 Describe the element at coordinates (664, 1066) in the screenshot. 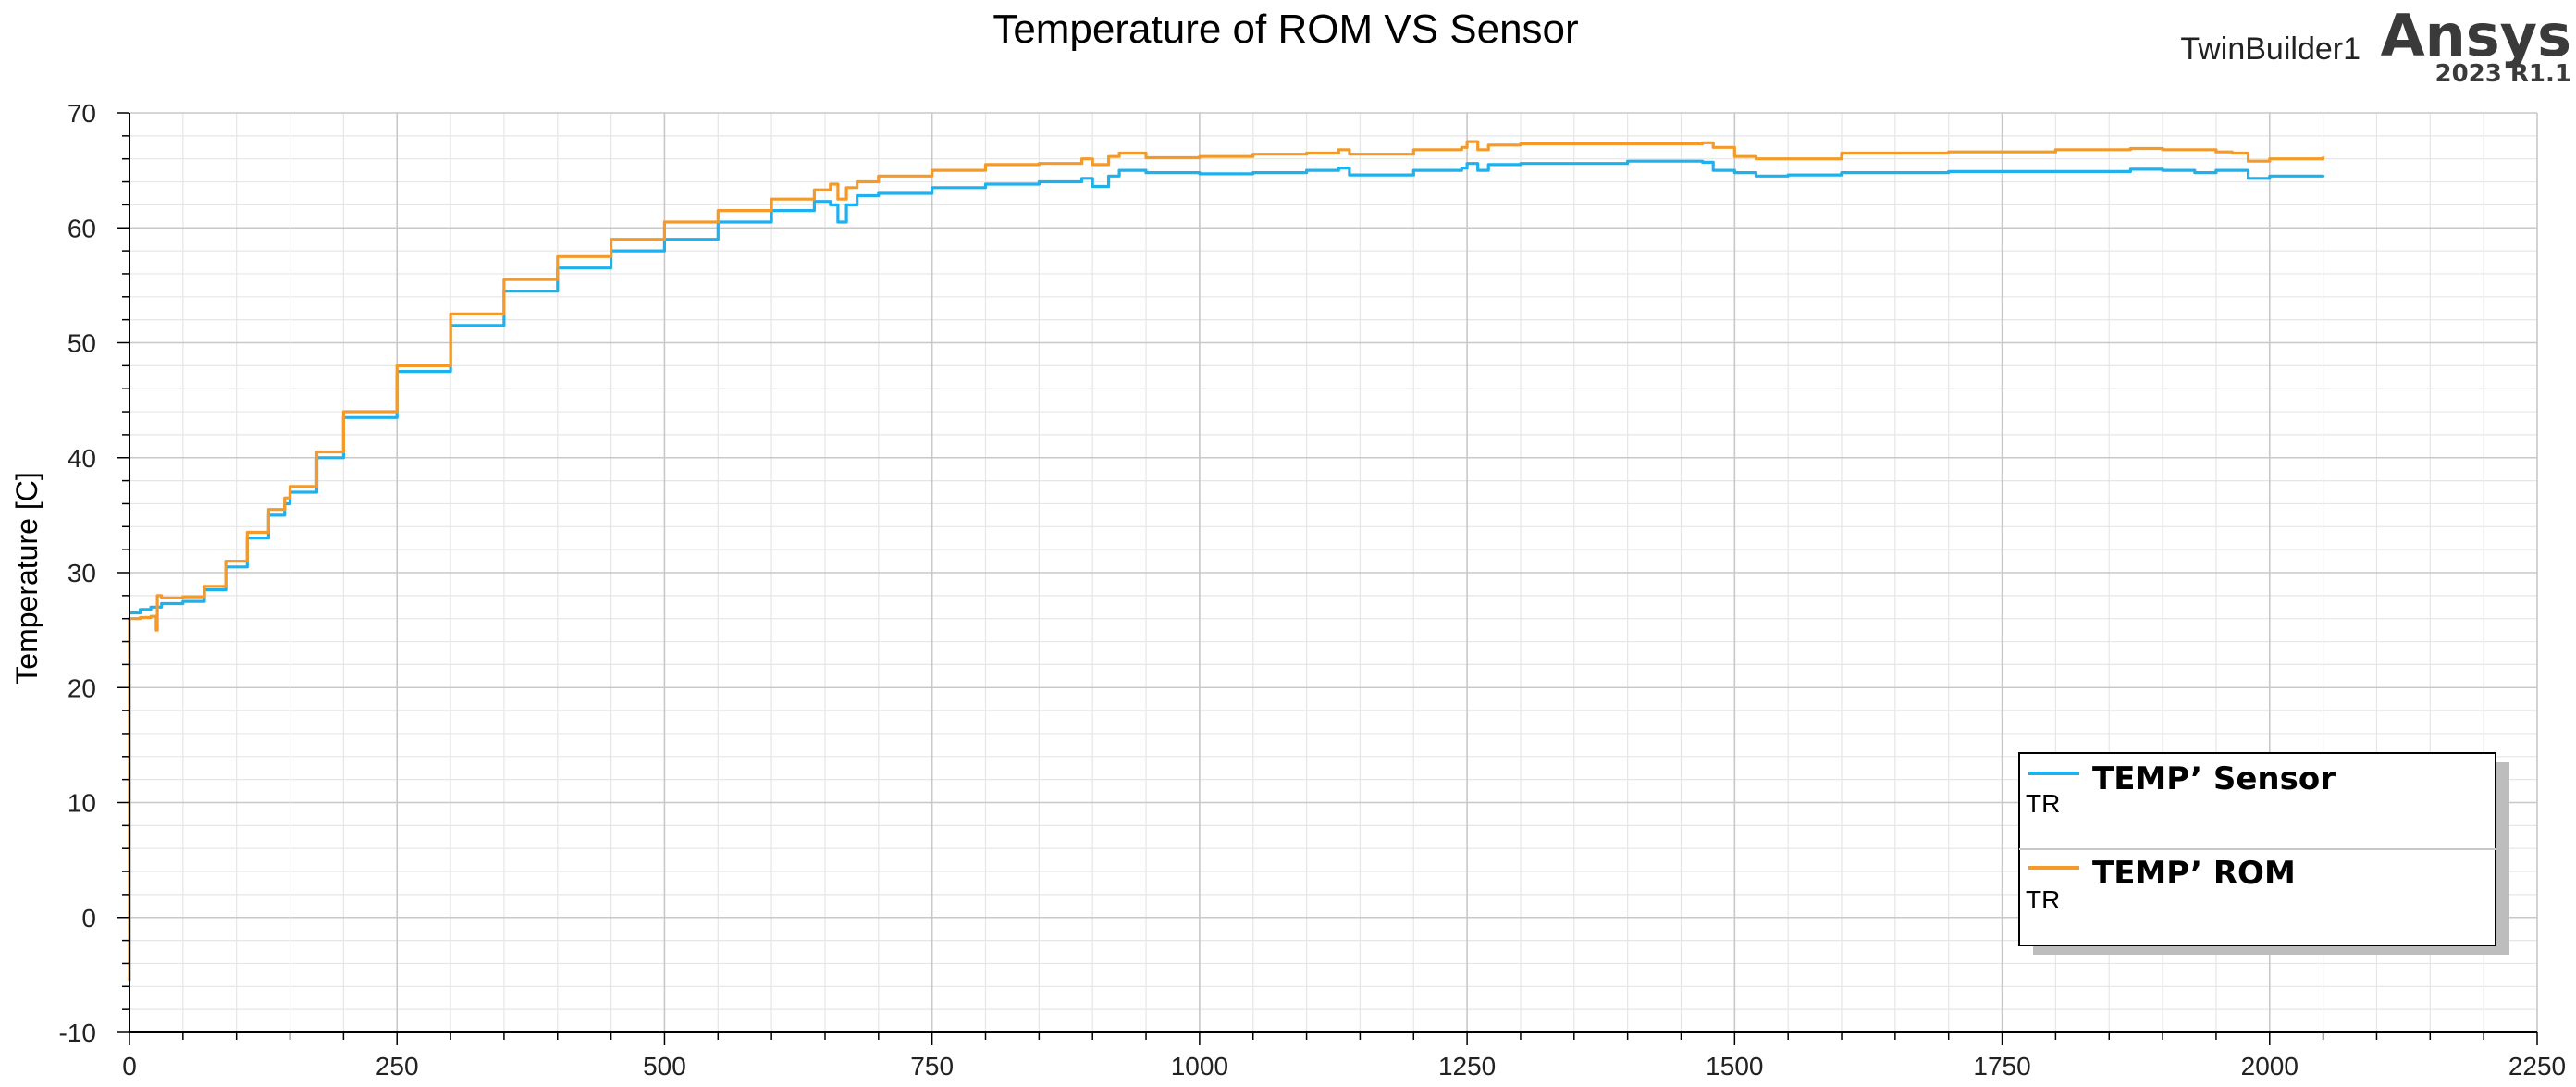

I see `x-tick-label: 500` at that location.